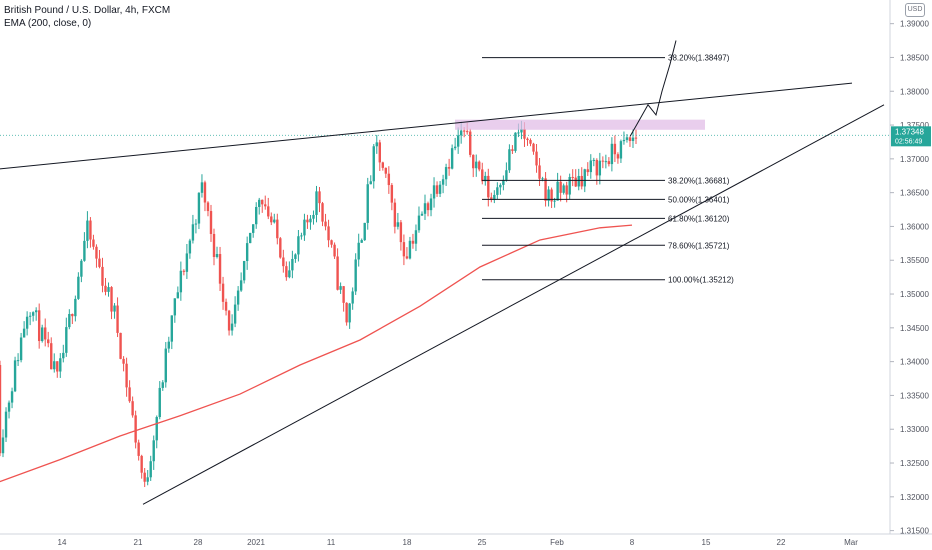 This screenshot has width=932, height=550. I want to click on fib-level-label: 50.00%(1.36401), so click(699, 199).